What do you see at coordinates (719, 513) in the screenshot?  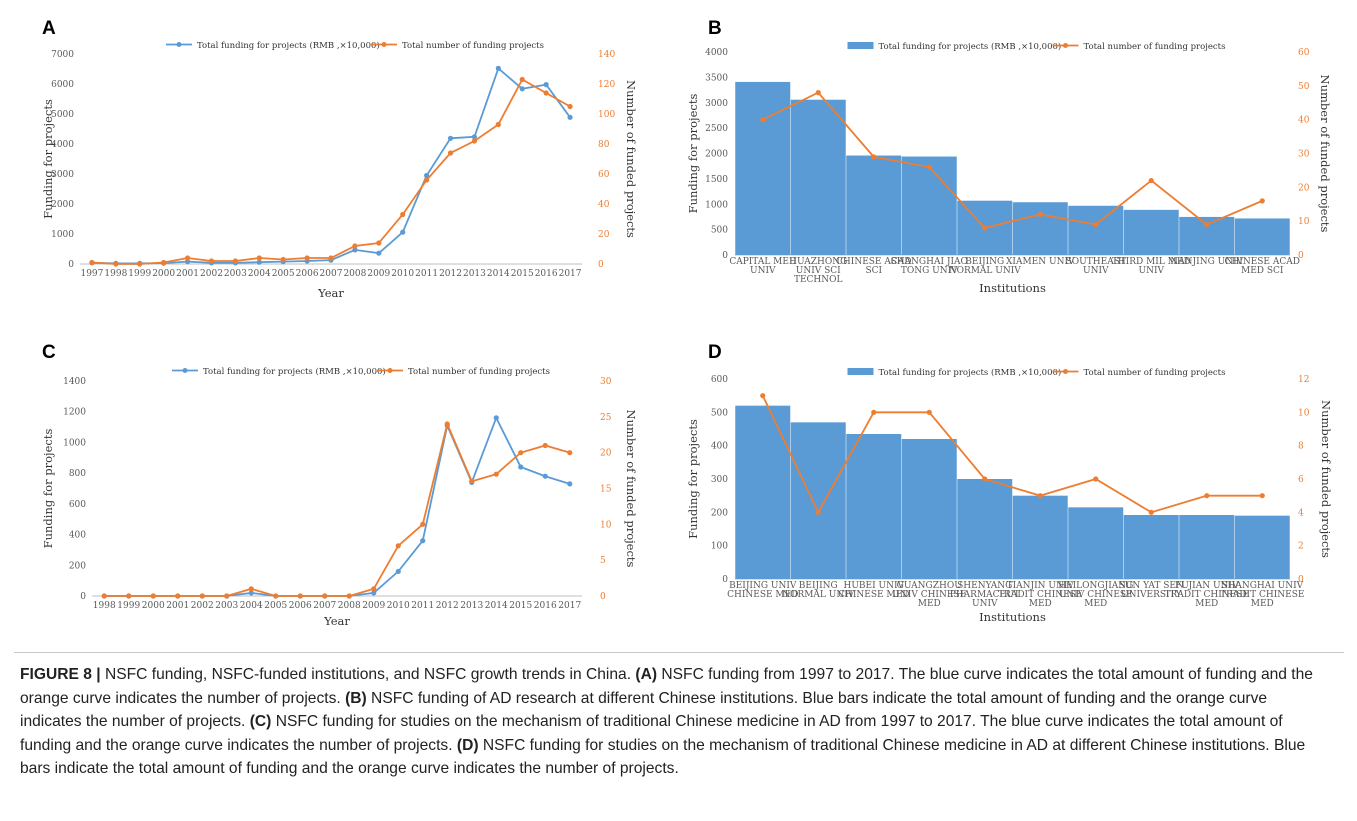 I see `panel-d-y-tick: 200` at bounding box center [719, 513].